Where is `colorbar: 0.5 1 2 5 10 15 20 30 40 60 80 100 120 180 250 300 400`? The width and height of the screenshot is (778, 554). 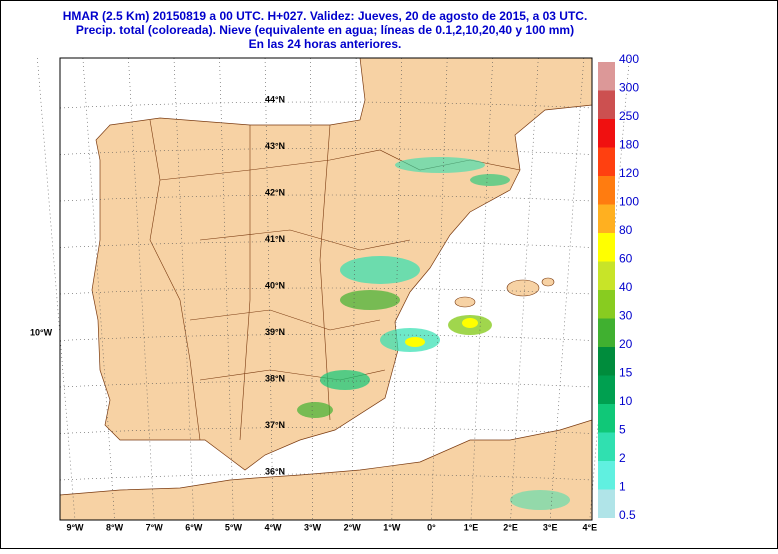 colorbar: 0.5 1 2 5 10 15 20 30 40 60 80 100 120 180 250 300 400 is located at coordinates (618, 287).